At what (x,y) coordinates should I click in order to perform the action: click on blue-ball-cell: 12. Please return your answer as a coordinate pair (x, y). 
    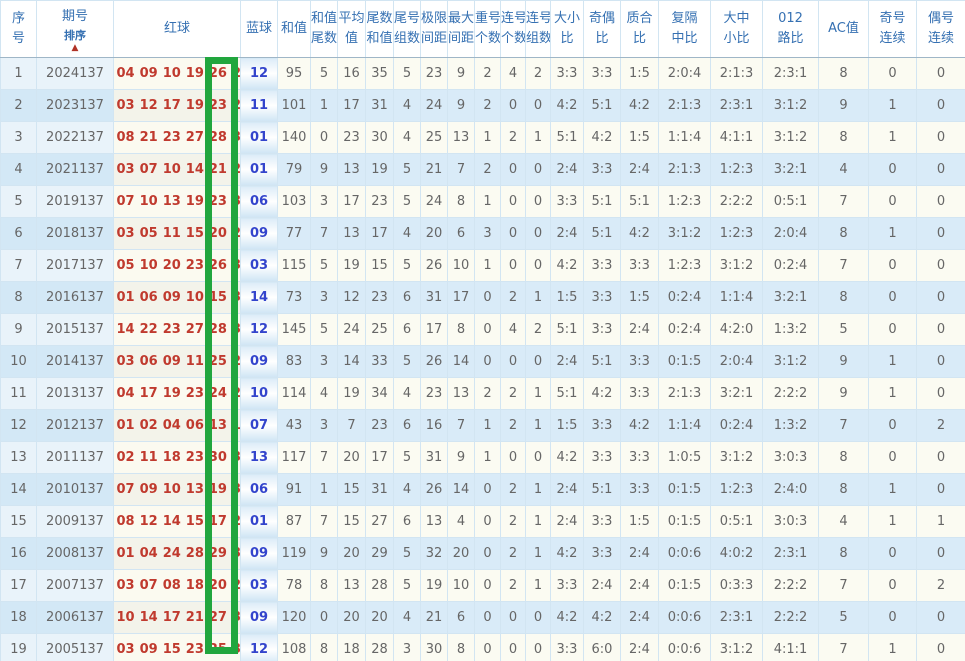
    Looking at the image, I should click on (259, 647).